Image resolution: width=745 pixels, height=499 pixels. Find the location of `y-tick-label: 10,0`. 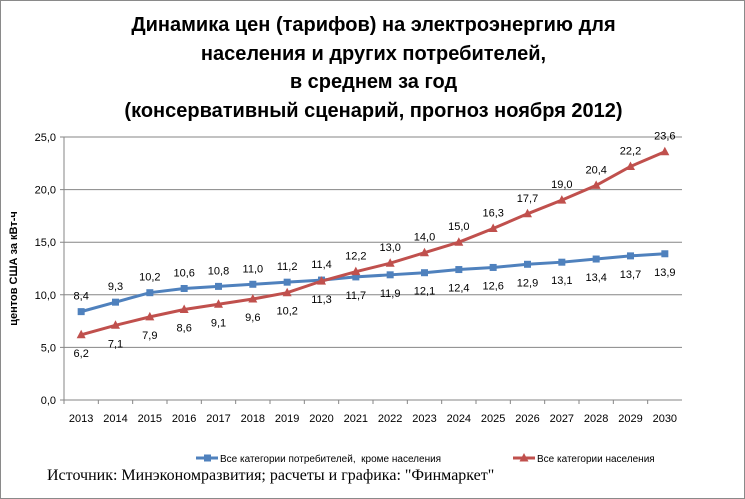

y-tick-label: 10,0 is located at coordinates (45, 296).